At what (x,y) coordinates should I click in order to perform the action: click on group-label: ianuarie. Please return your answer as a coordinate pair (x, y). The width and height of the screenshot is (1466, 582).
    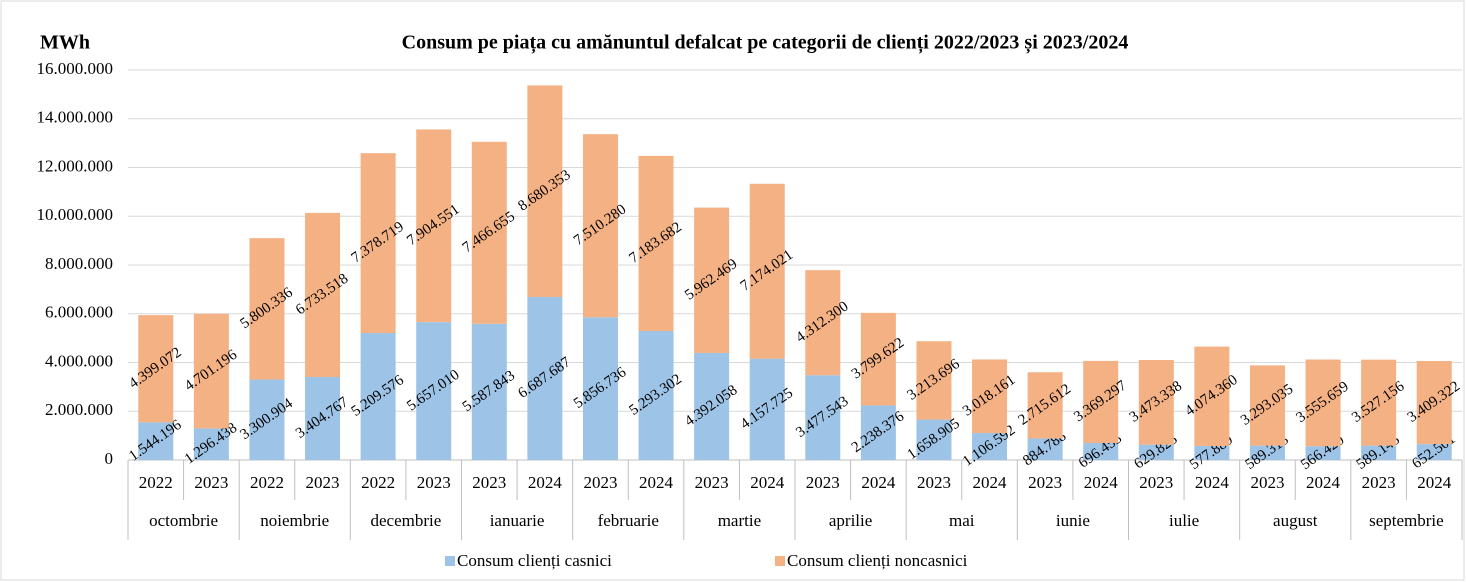
    Looking at the image, I should click on (517, 520).